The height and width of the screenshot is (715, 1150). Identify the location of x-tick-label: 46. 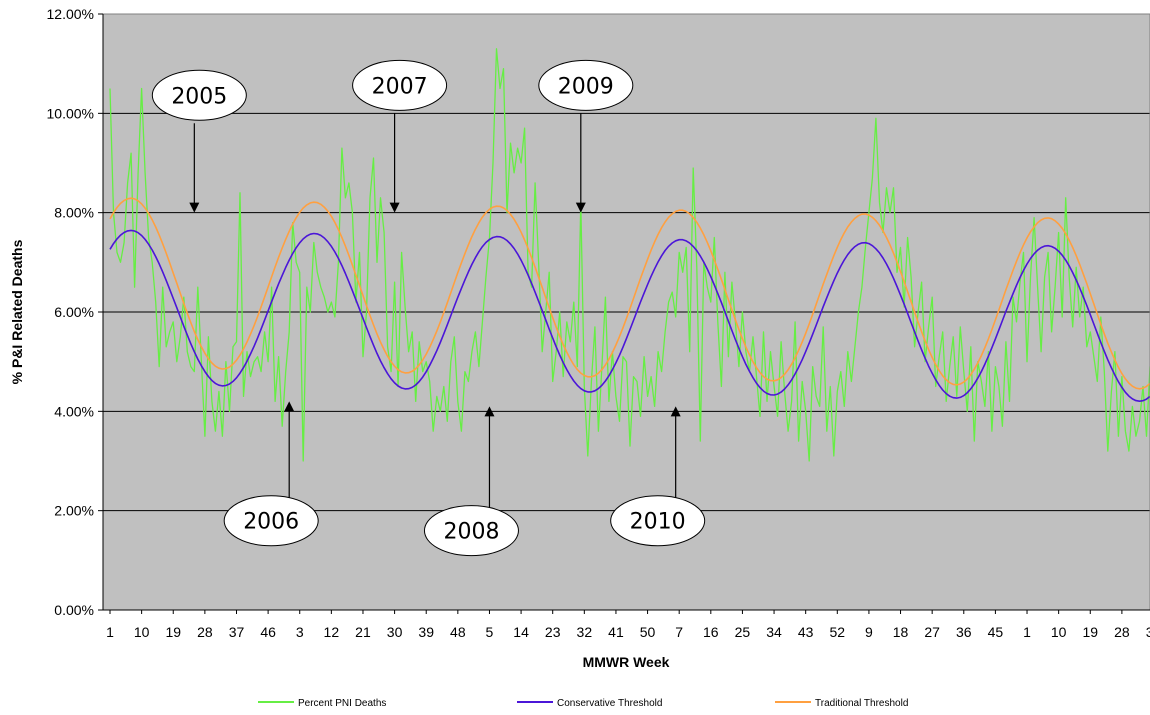
(268, 632).